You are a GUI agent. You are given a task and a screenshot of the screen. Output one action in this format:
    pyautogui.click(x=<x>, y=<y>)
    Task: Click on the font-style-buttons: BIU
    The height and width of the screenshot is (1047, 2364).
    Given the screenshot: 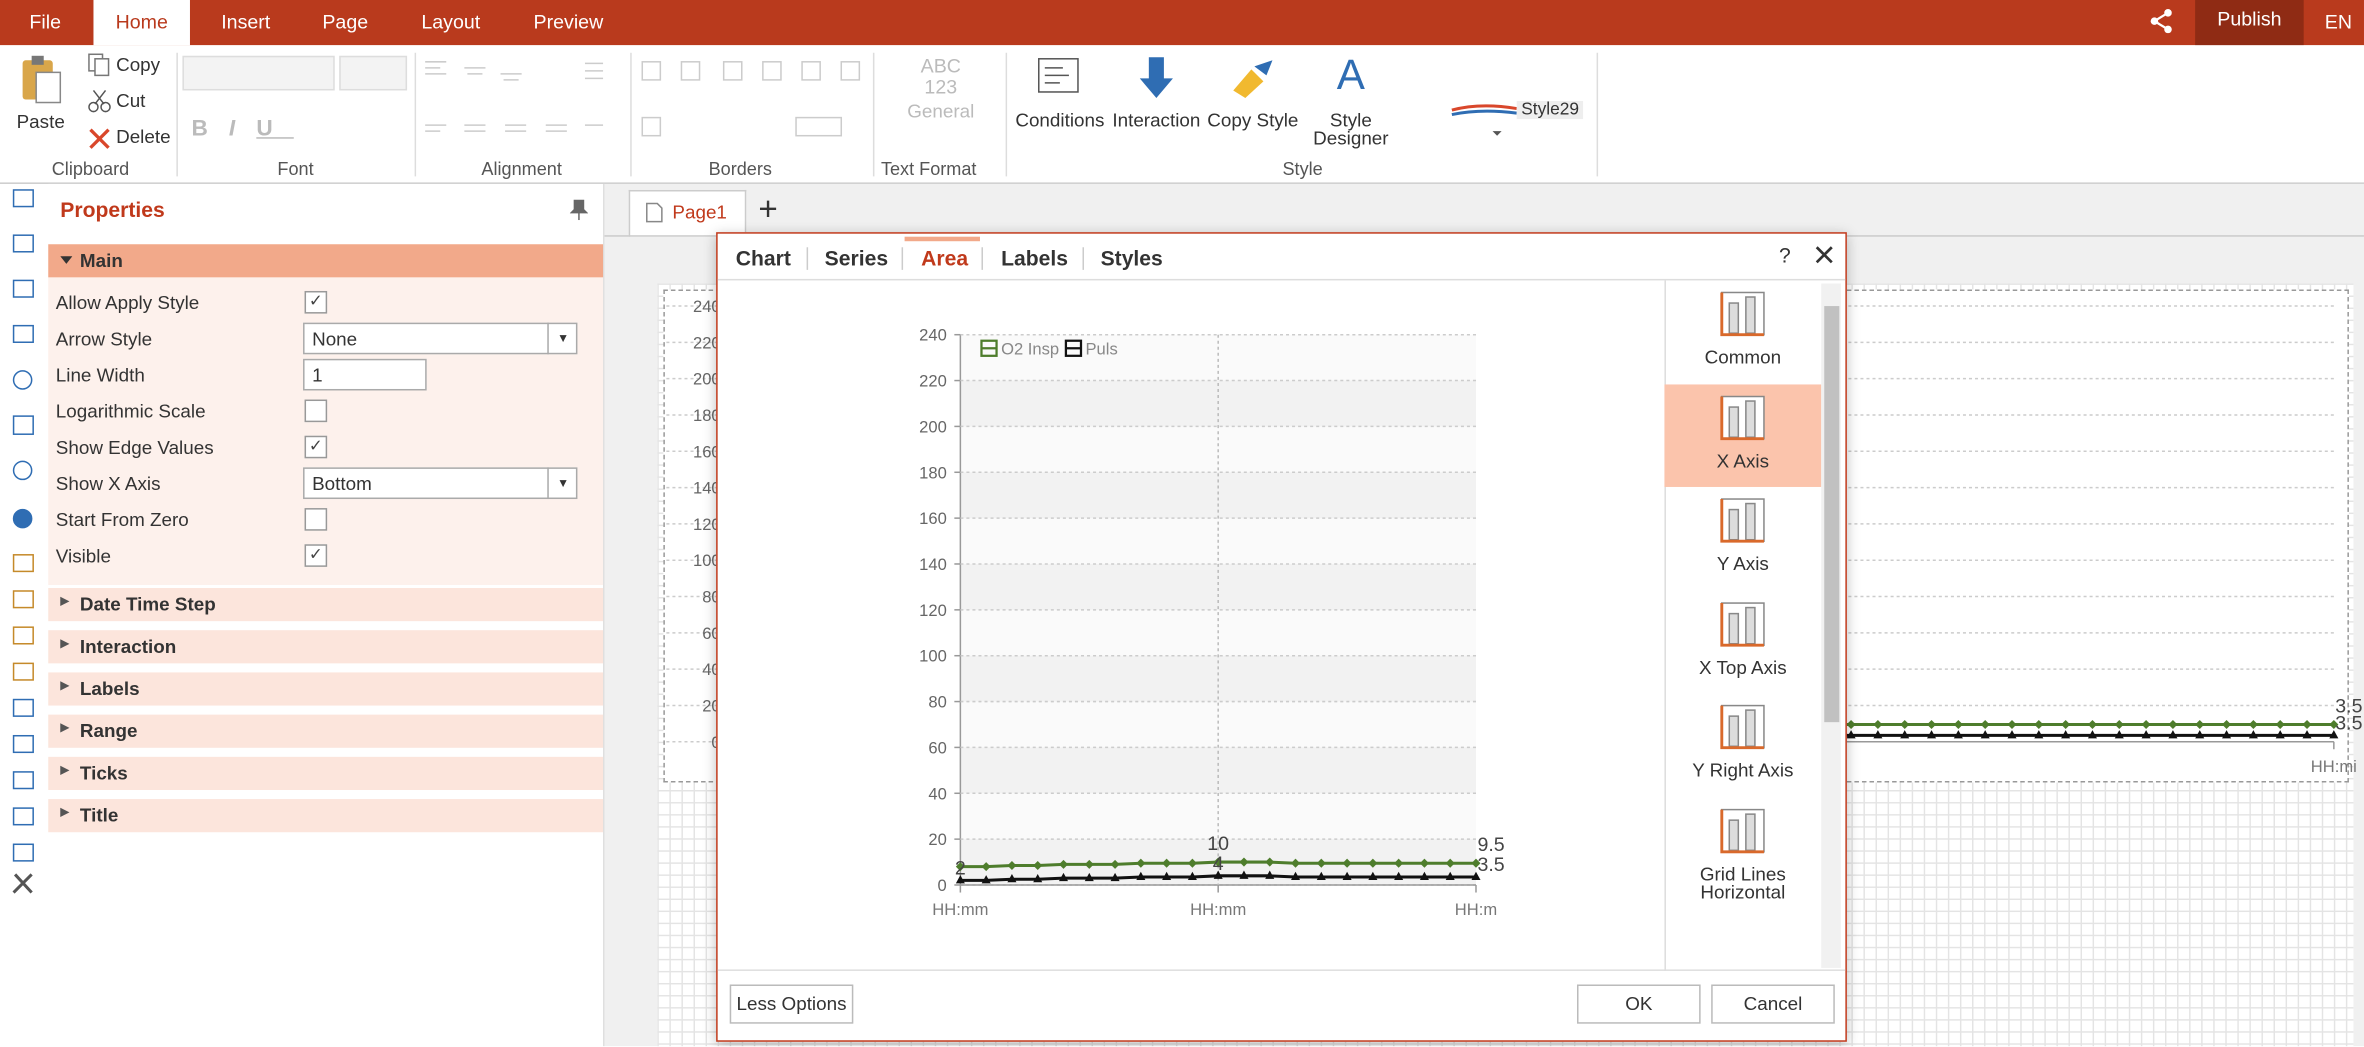 What is the action you would take?
    pyautogui.click(x=242, y=129)
    